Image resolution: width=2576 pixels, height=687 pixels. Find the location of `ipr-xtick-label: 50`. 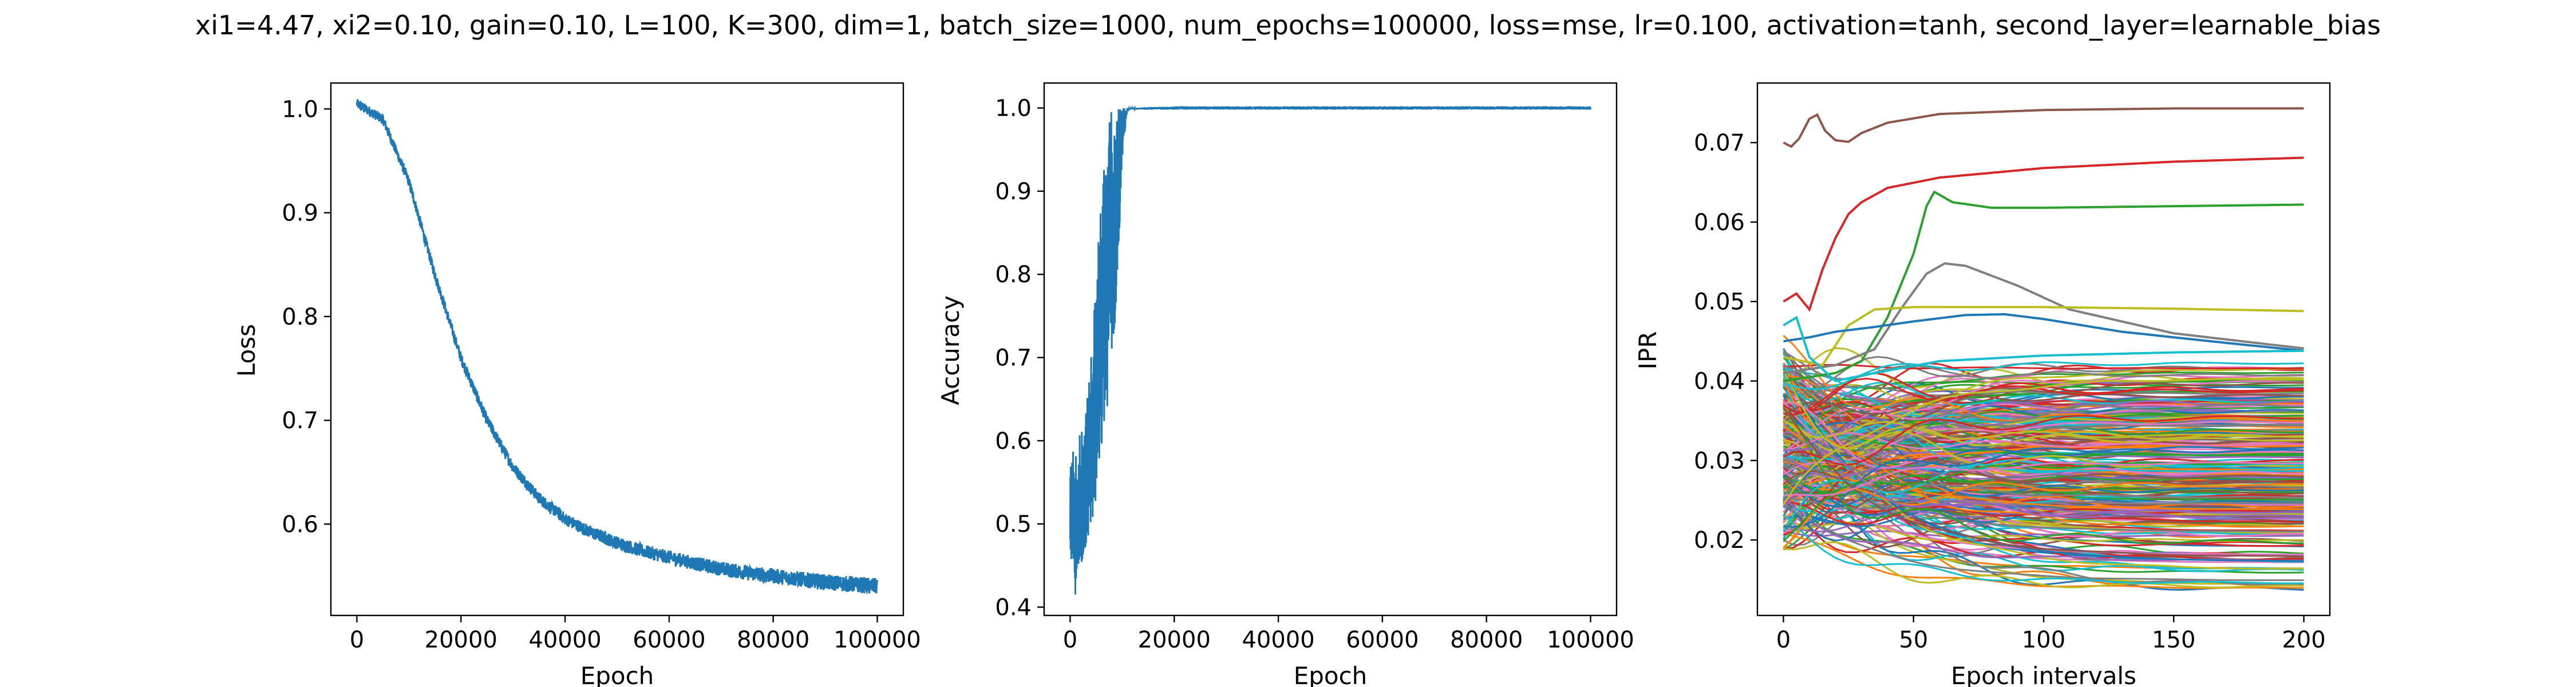

ipr-xtick-label: 50 is located at coordinates (1913, 640).